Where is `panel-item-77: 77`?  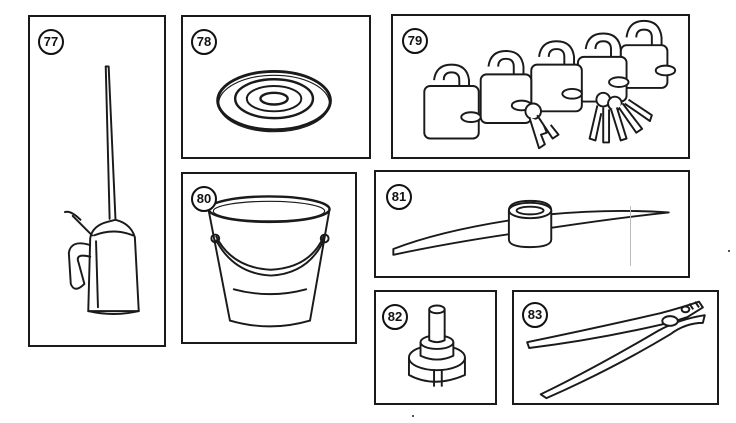 panel-item-77: 77 is located at coordinates (97, 181).